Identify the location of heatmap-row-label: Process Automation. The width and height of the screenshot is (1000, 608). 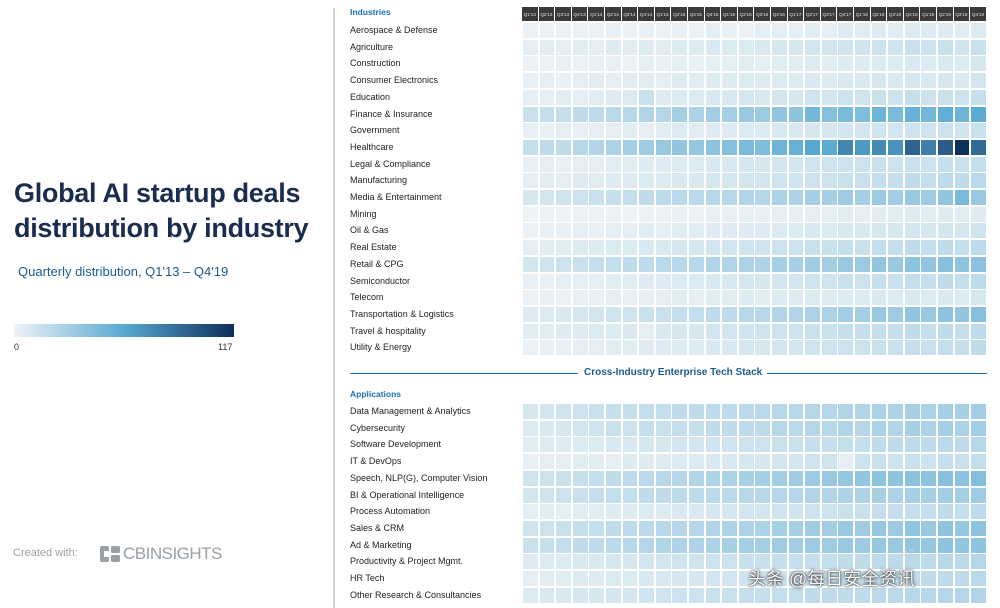
(390, 511).